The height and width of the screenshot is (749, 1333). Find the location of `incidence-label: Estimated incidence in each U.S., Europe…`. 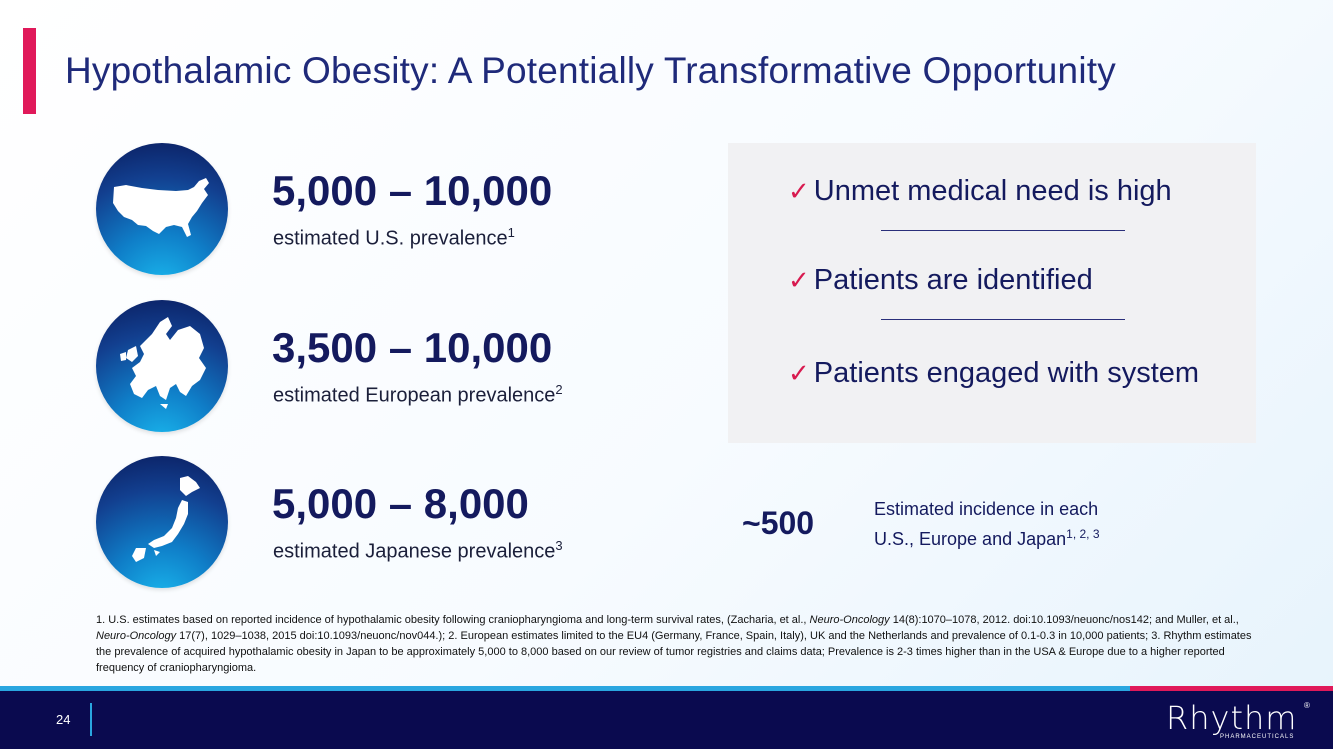

incidence-label: Estimated incidence in each U.S., Europe… is located at coordinates (987, 524).